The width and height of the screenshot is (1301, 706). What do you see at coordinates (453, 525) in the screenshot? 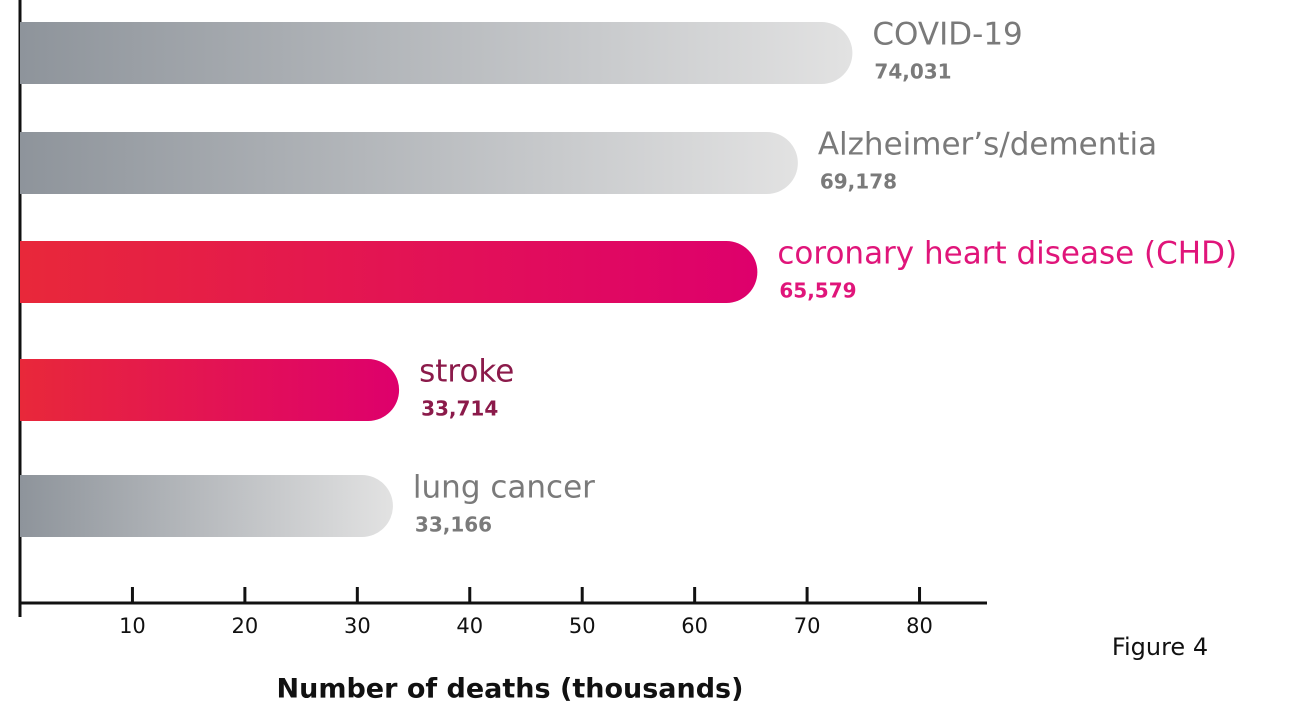
I see `value-label: 33,166` at bounding box center [453, 525].